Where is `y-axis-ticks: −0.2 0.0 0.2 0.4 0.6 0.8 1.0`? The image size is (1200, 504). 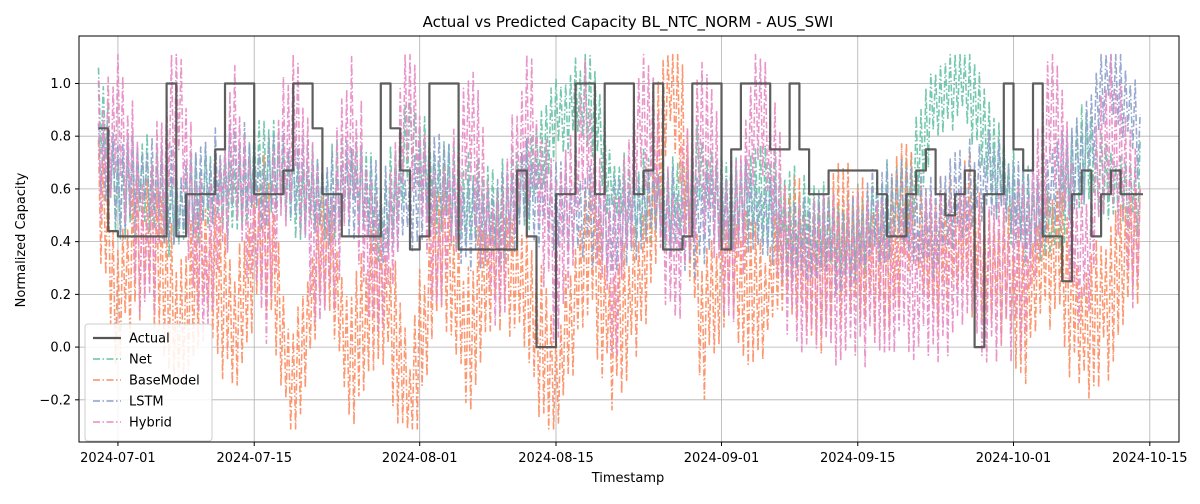
y-axis-ticks: −0.2 0.0 0.2 0.4 0.6 0.8 1.0 is located at coordinates (59, 242).